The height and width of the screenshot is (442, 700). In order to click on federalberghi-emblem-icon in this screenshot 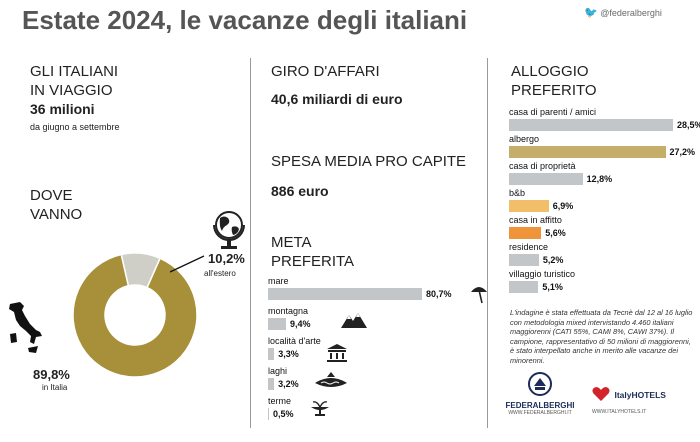, I will do `click(540, 384)`.